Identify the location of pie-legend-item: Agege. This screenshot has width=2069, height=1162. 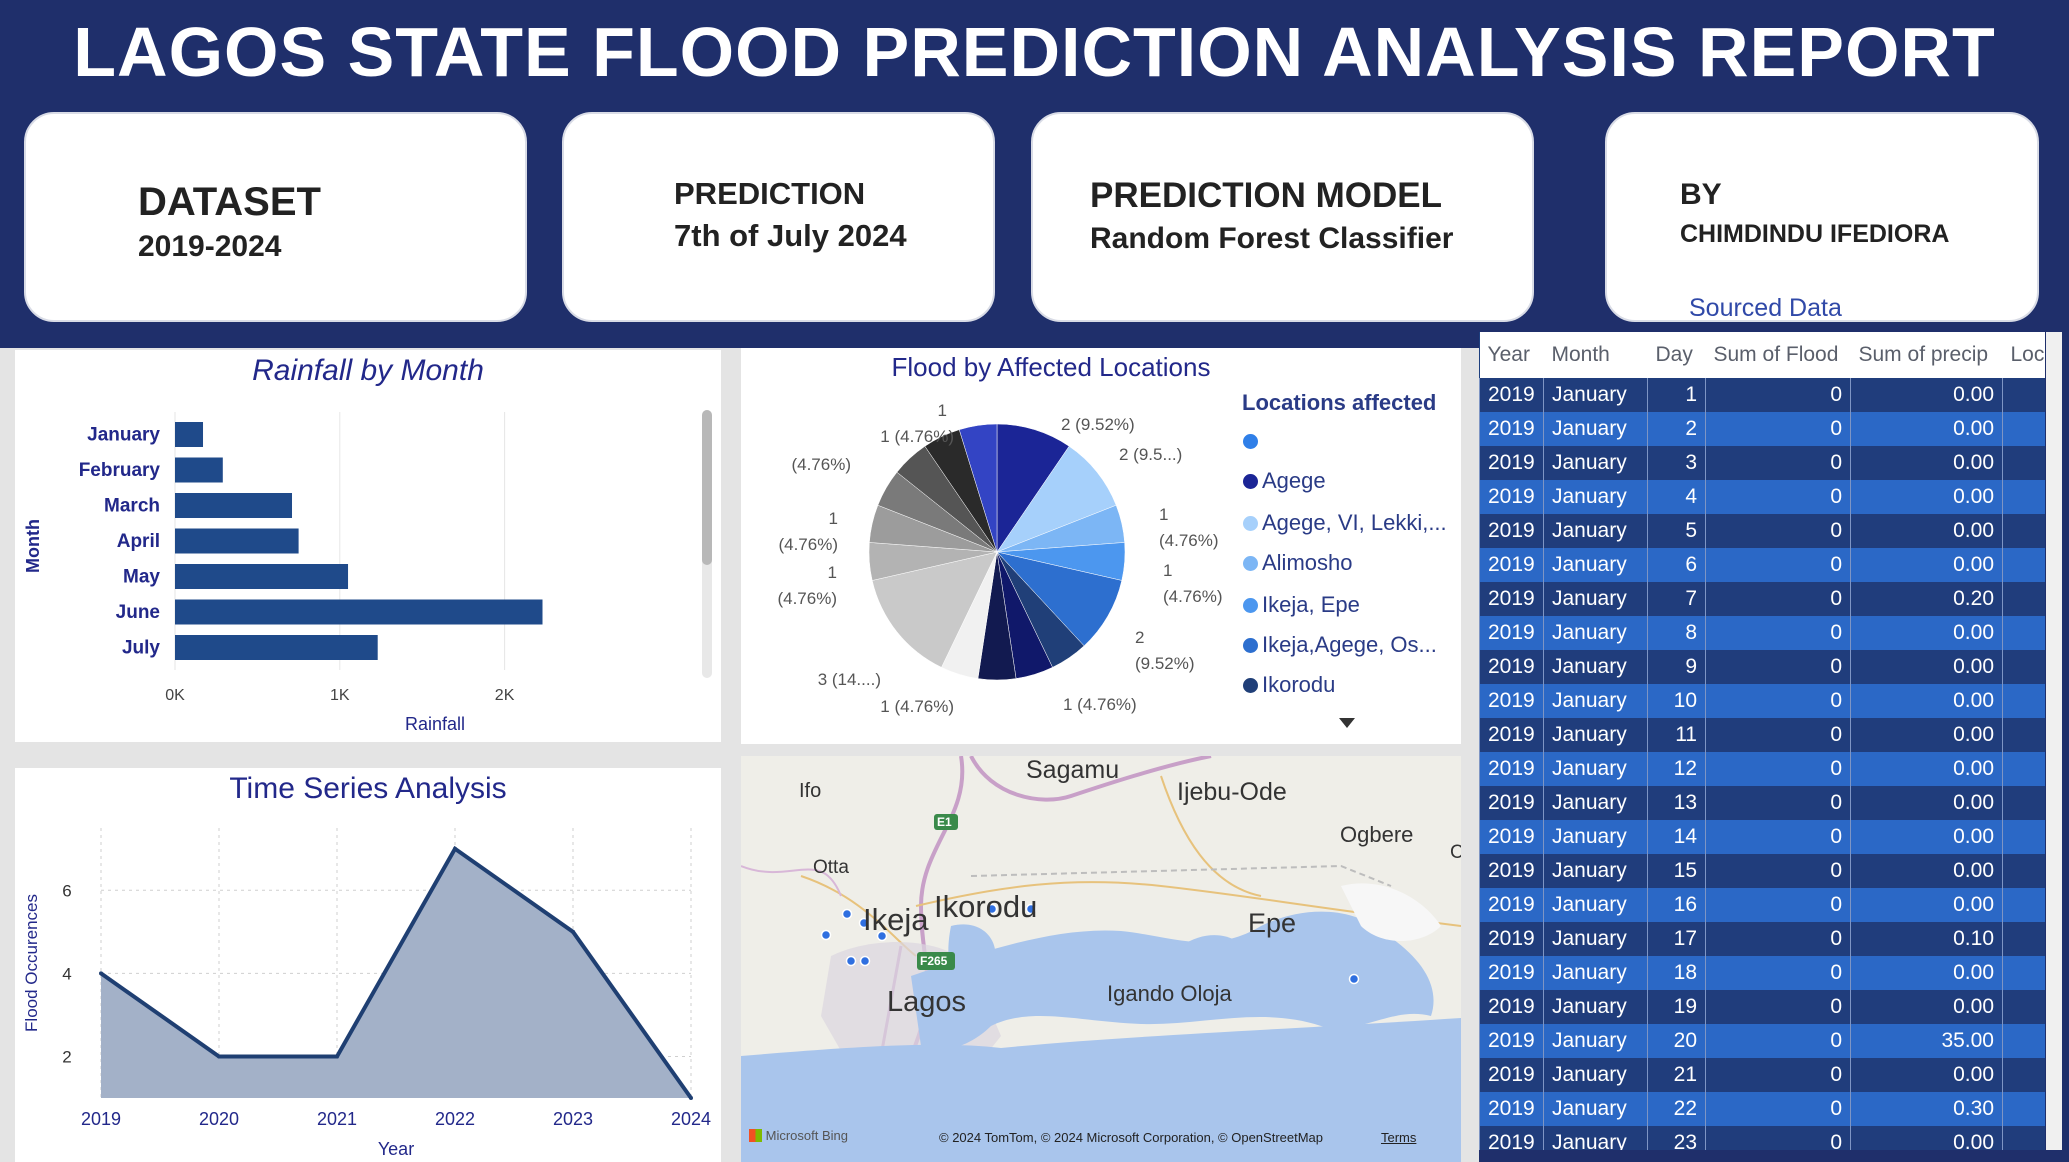
(1284, 481).